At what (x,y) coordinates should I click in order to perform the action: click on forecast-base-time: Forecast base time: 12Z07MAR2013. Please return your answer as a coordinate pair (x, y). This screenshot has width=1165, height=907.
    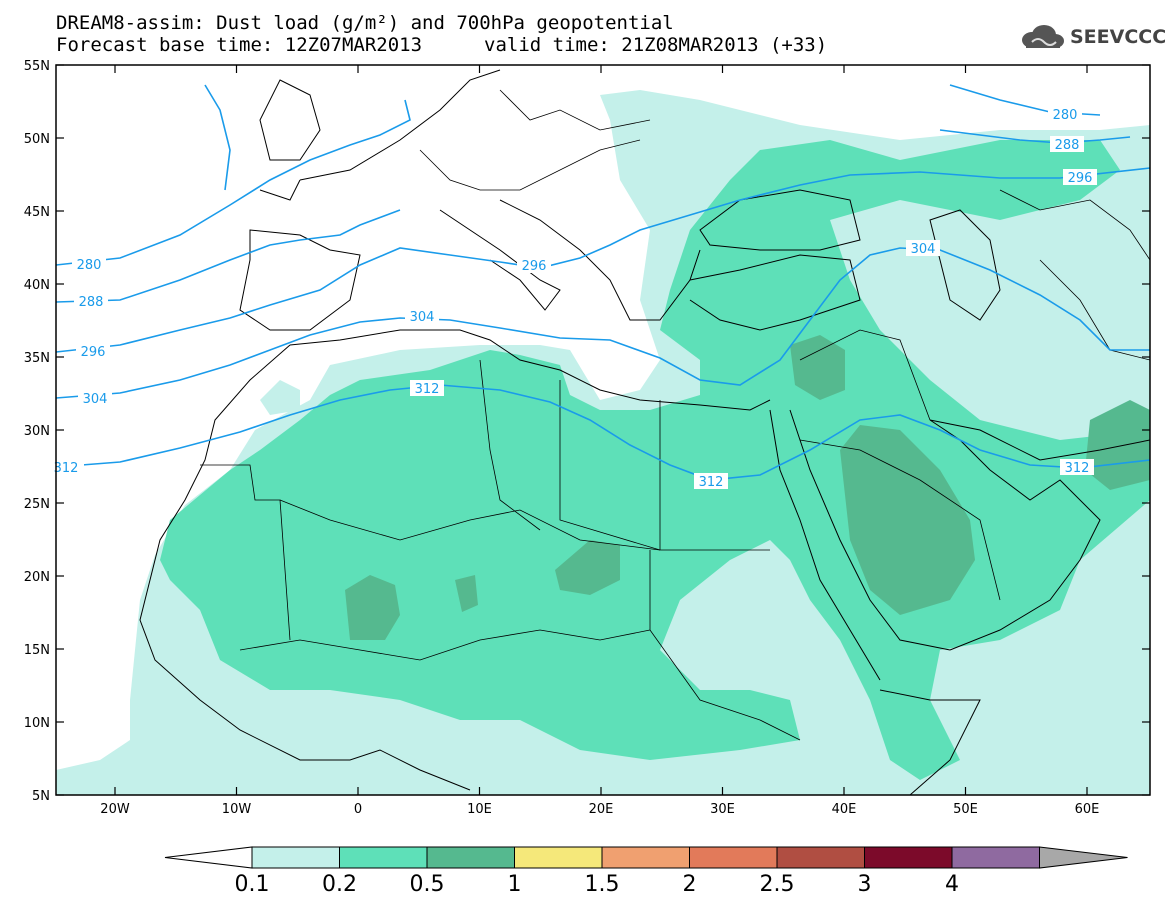
    Looking at the image, I should click on (239, 45).